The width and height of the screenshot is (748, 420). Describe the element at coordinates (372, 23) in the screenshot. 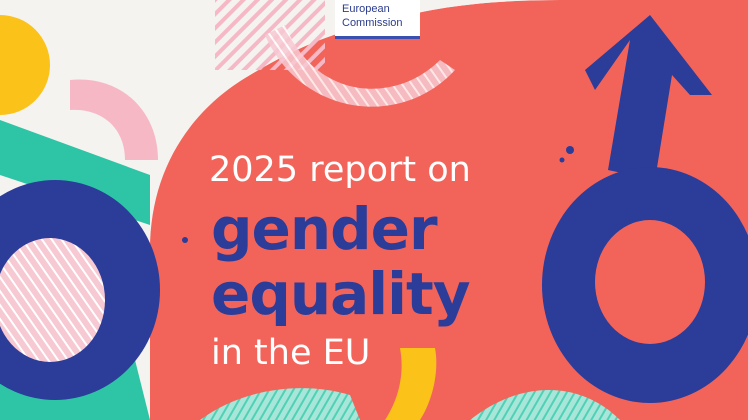

I see `logo-line-commission: Commission` at that location.